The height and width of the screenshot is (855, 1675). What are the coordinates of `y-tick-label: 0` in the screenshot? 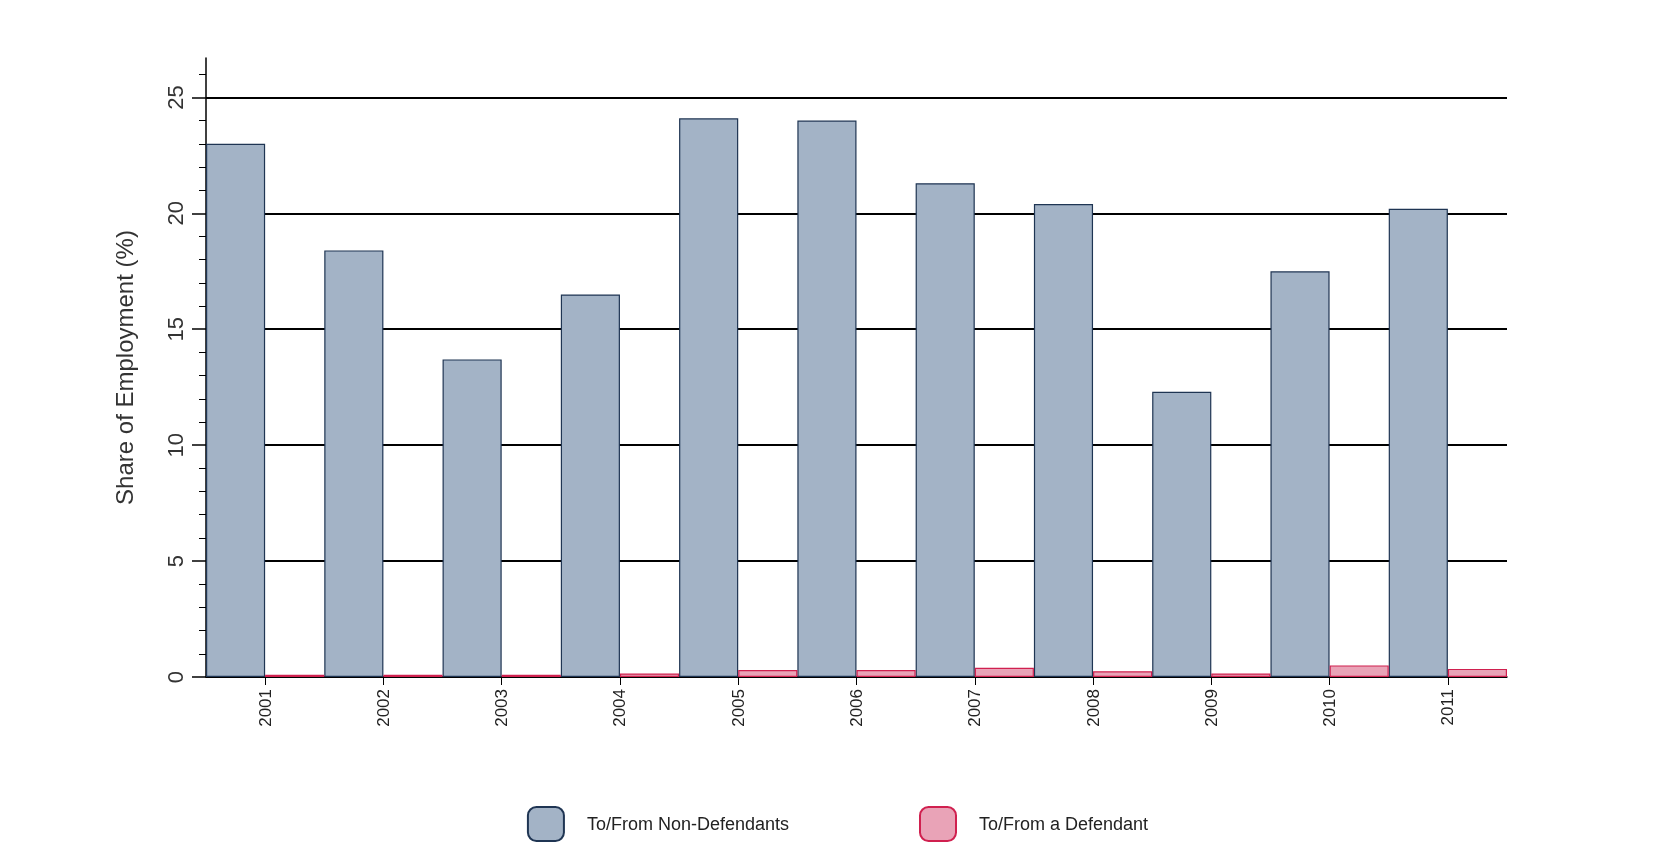 It's located at (175, 677).